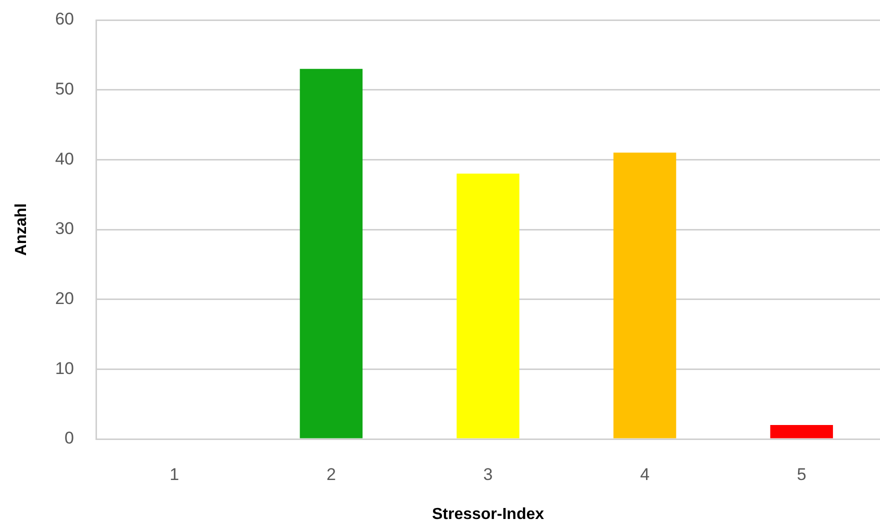  I want to click on x-tick-label: 2, so click(331, 474).